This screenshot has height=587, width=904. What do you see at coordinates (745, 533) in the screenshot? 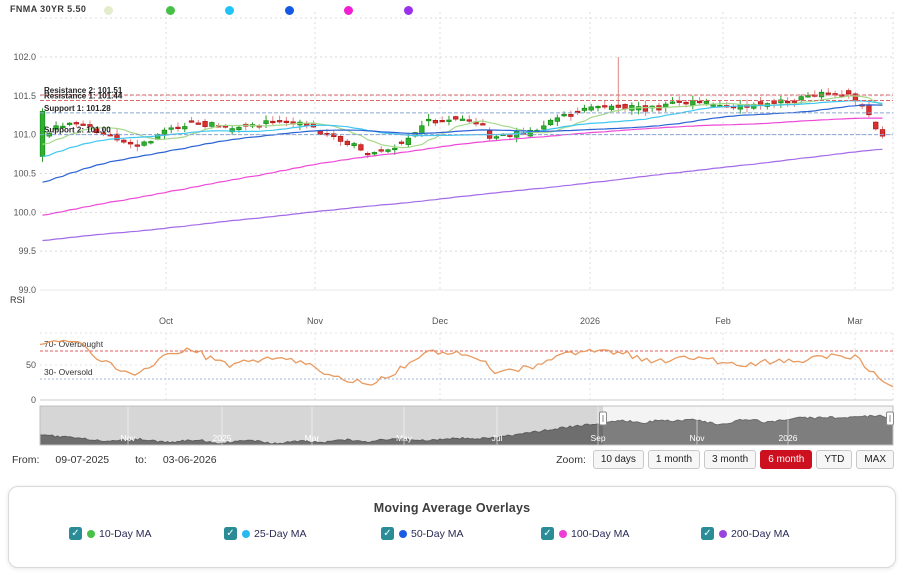
I see `ma-toggle-200-day-ma: ✓ 200-Day MA` at bounding box center [745, 533].